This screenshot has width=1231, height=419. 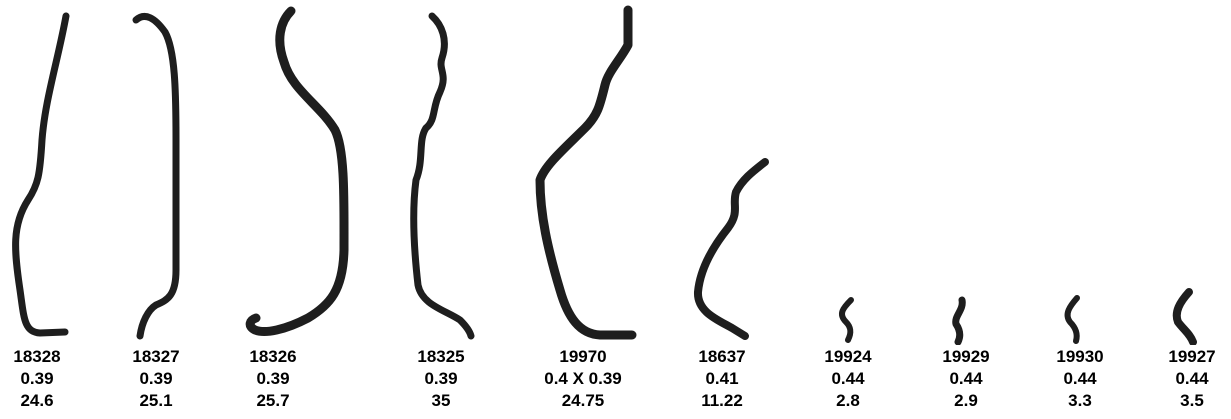 What do you see at coordinates (441, 356) in the screenshot?
I see `item-part: 18325` at bounding box center [441, 356].